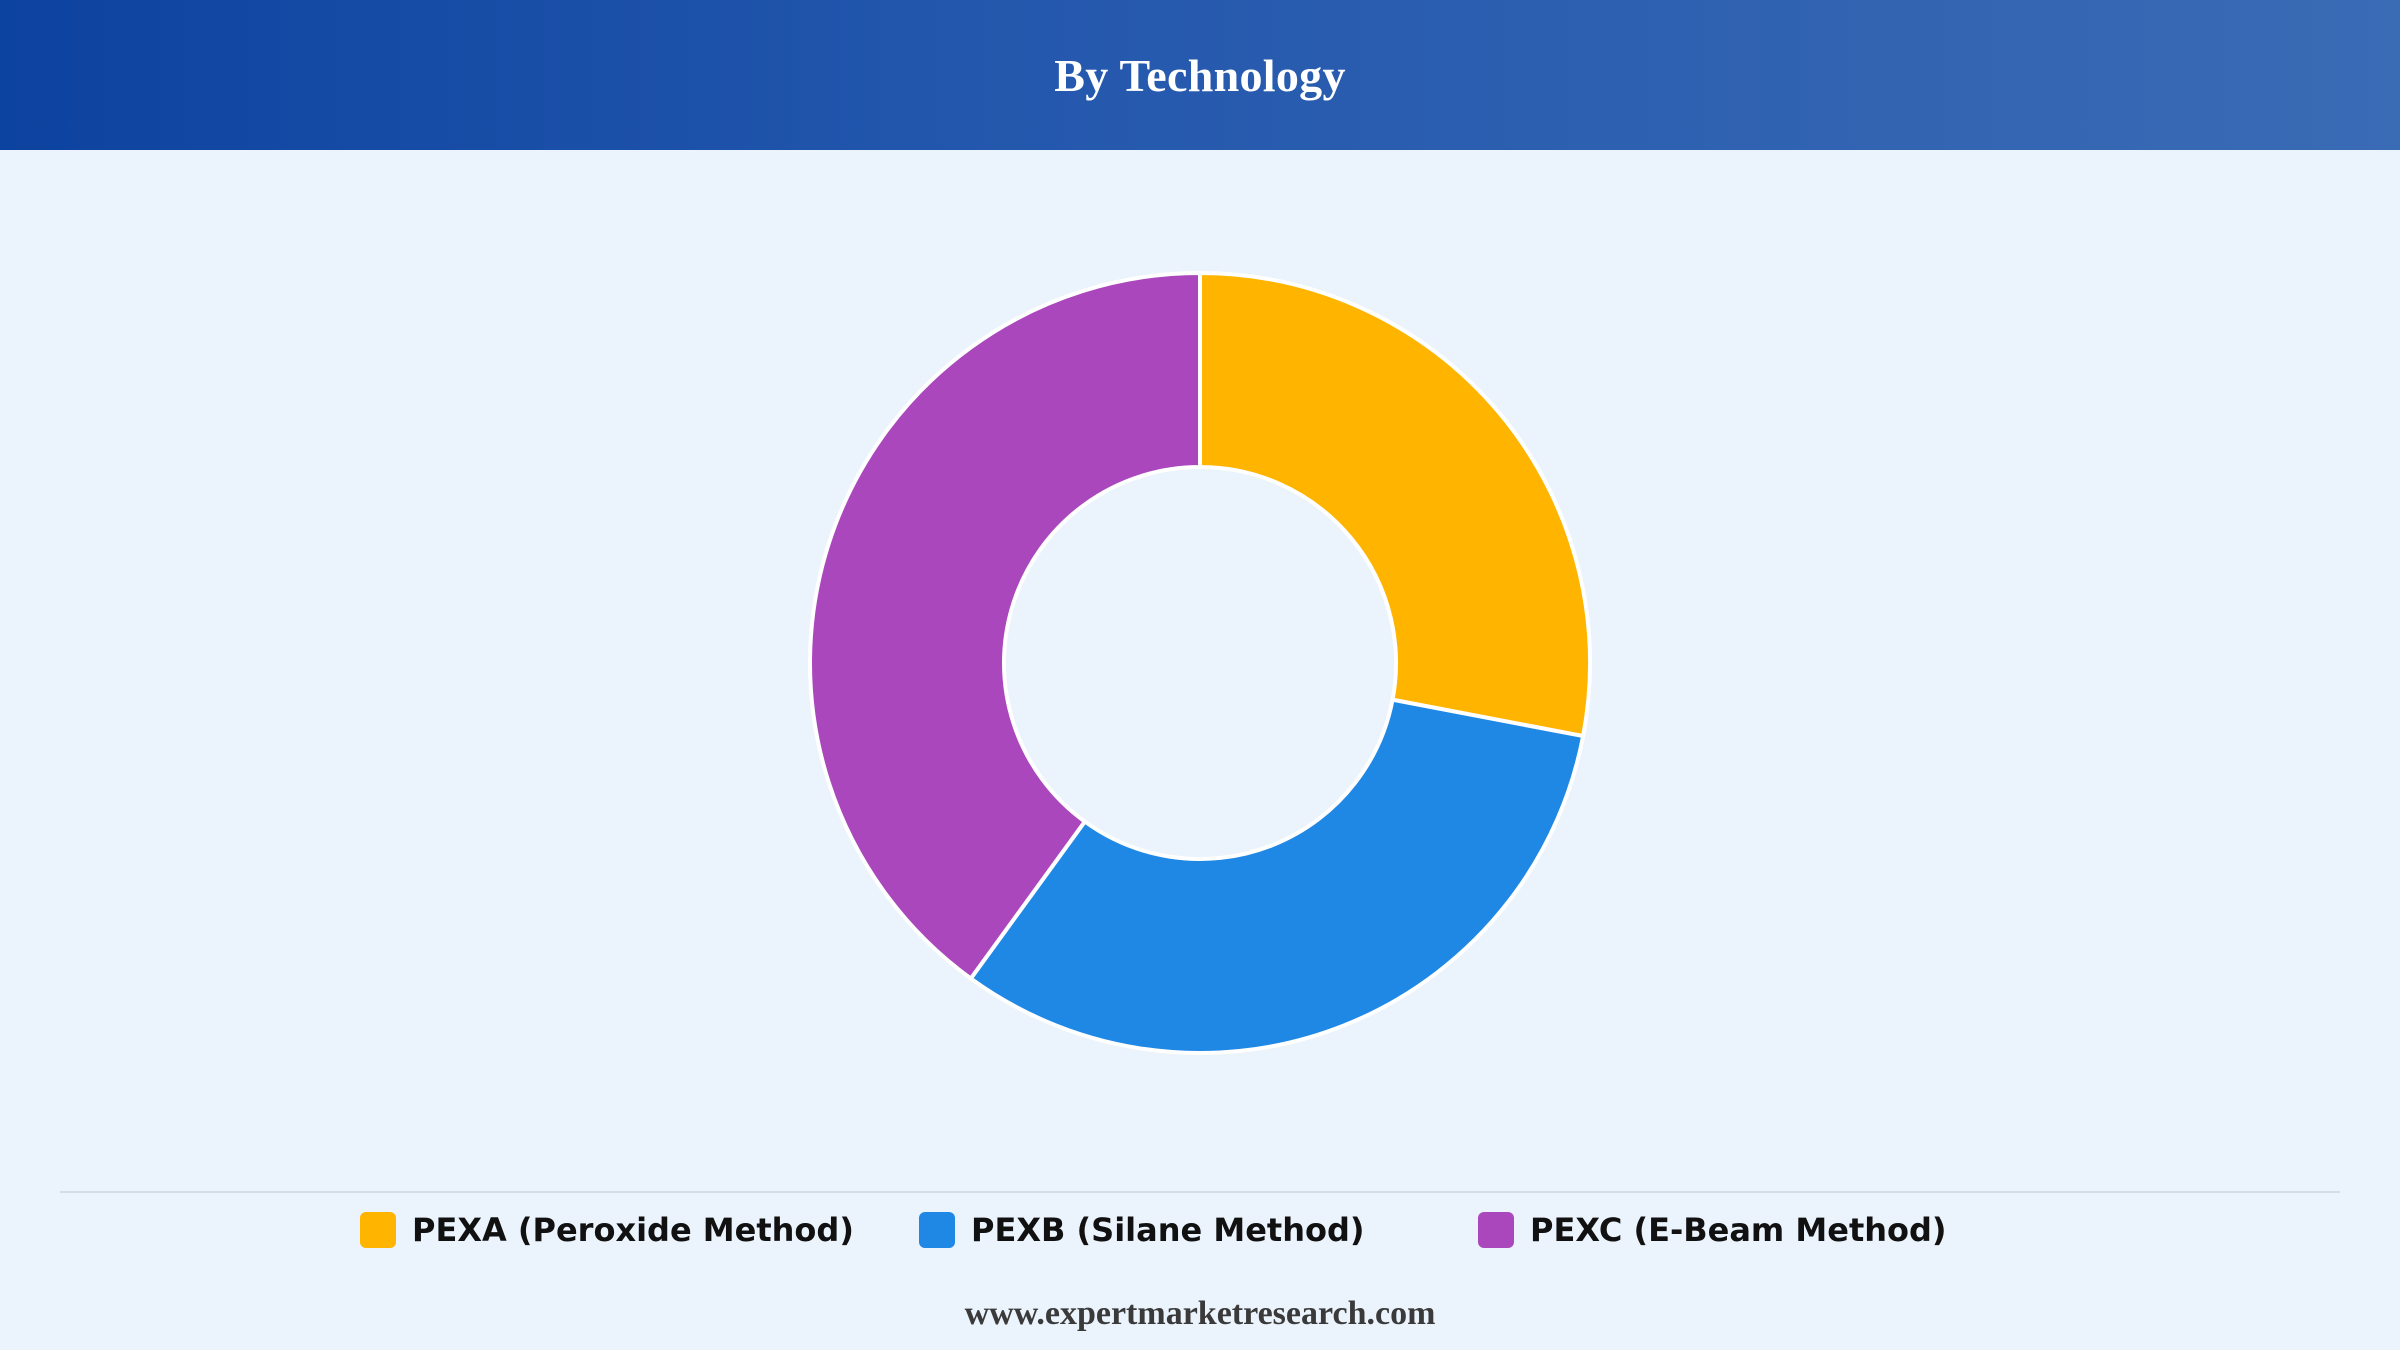 This screenshot has height=1350, width=2400. What do you see at coordinates (1168, 1230) in the screenshot?
I see `legend-label-pexb: PEXB (Silane Method)` at bounding box center [1168, 1230].